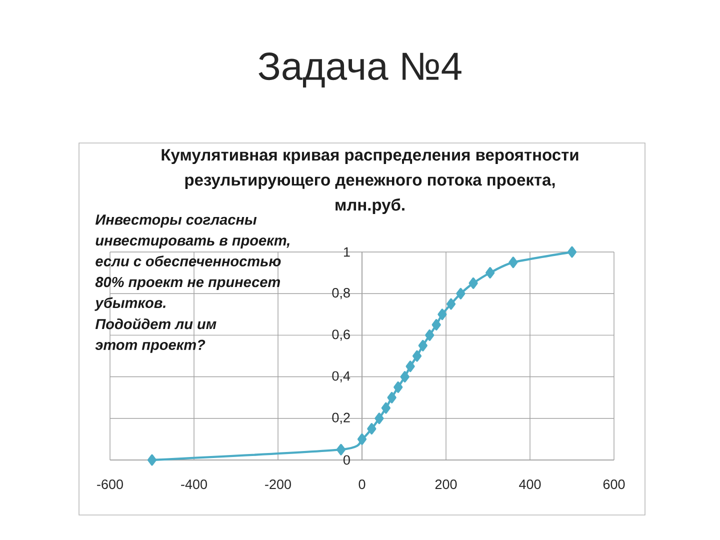 This screenshot has height=540, width=720. What do you see at coordinates (341, 294) in the screenshot?
I see `y-tick-label: 0,8` at bounding box center [341, 294].